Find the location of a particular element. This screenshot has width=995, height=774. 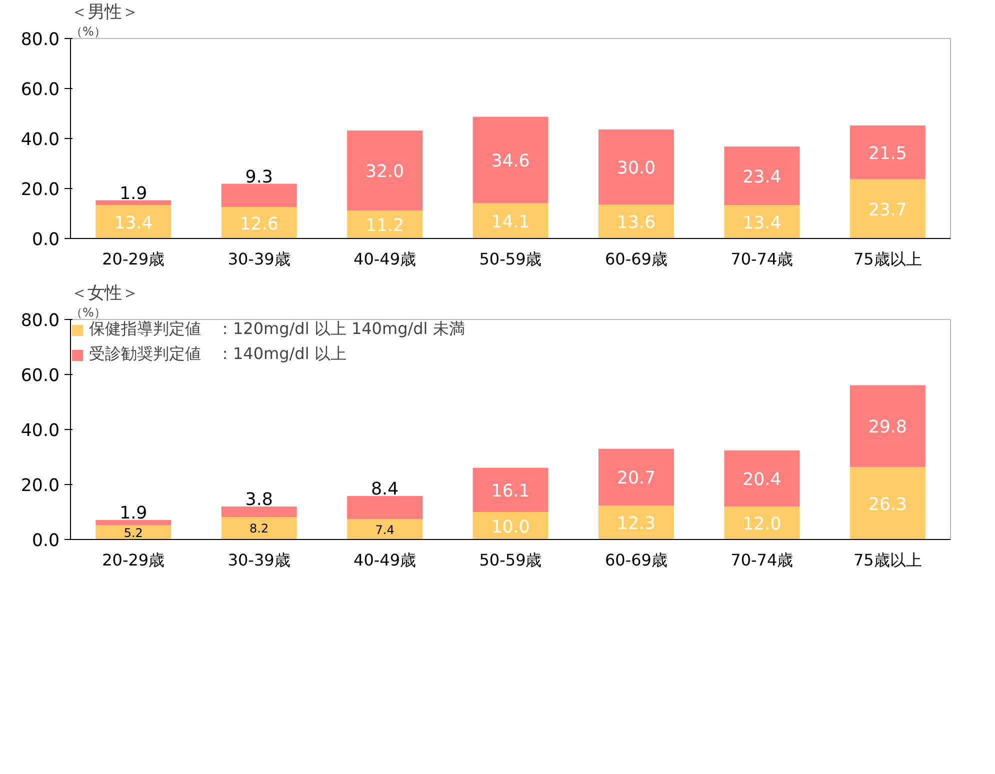

data-label: 30.0 is located at coordinates (636, 168).